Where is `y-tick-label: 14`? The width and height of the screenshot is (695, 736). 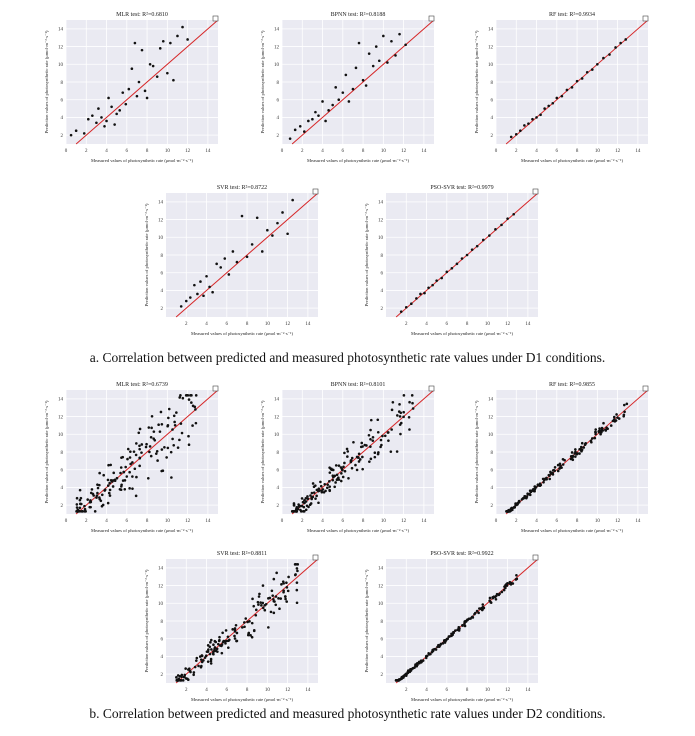 y-tick-label: 14 is located at coordinates (277, 30).